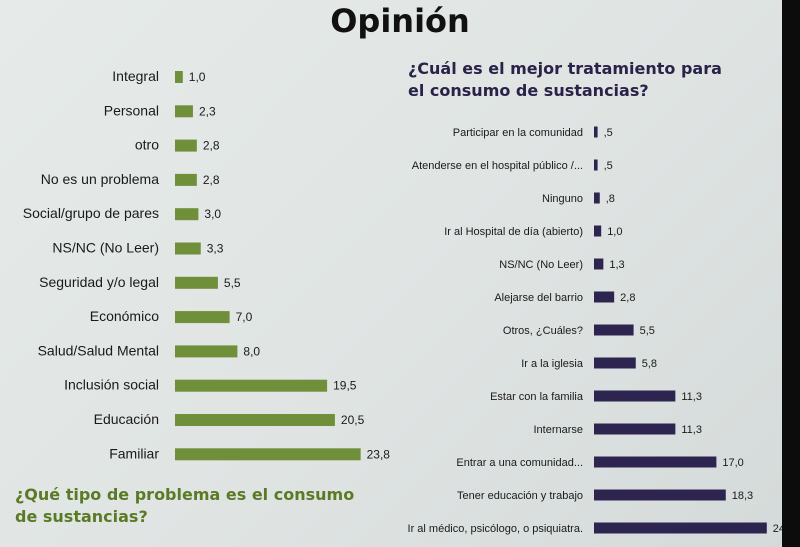  Describe the element at coordinates (126, 419) in the screenshot. I see `category-label: Educación` at that location.